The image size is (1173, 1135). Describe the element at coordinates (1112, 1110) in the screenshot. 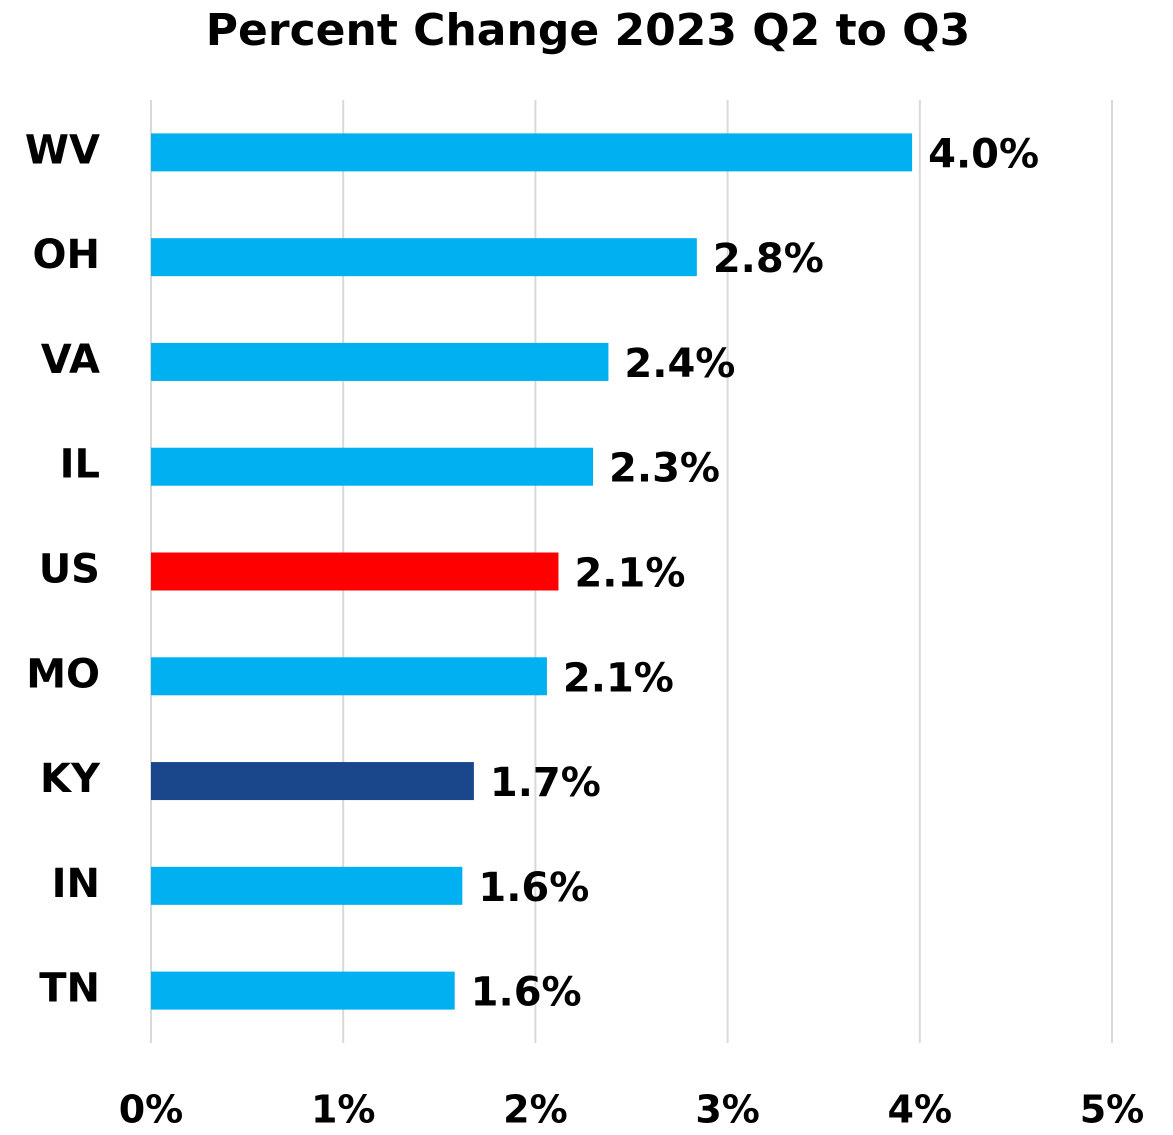

I see `x-tick-label: 5%` at that location.